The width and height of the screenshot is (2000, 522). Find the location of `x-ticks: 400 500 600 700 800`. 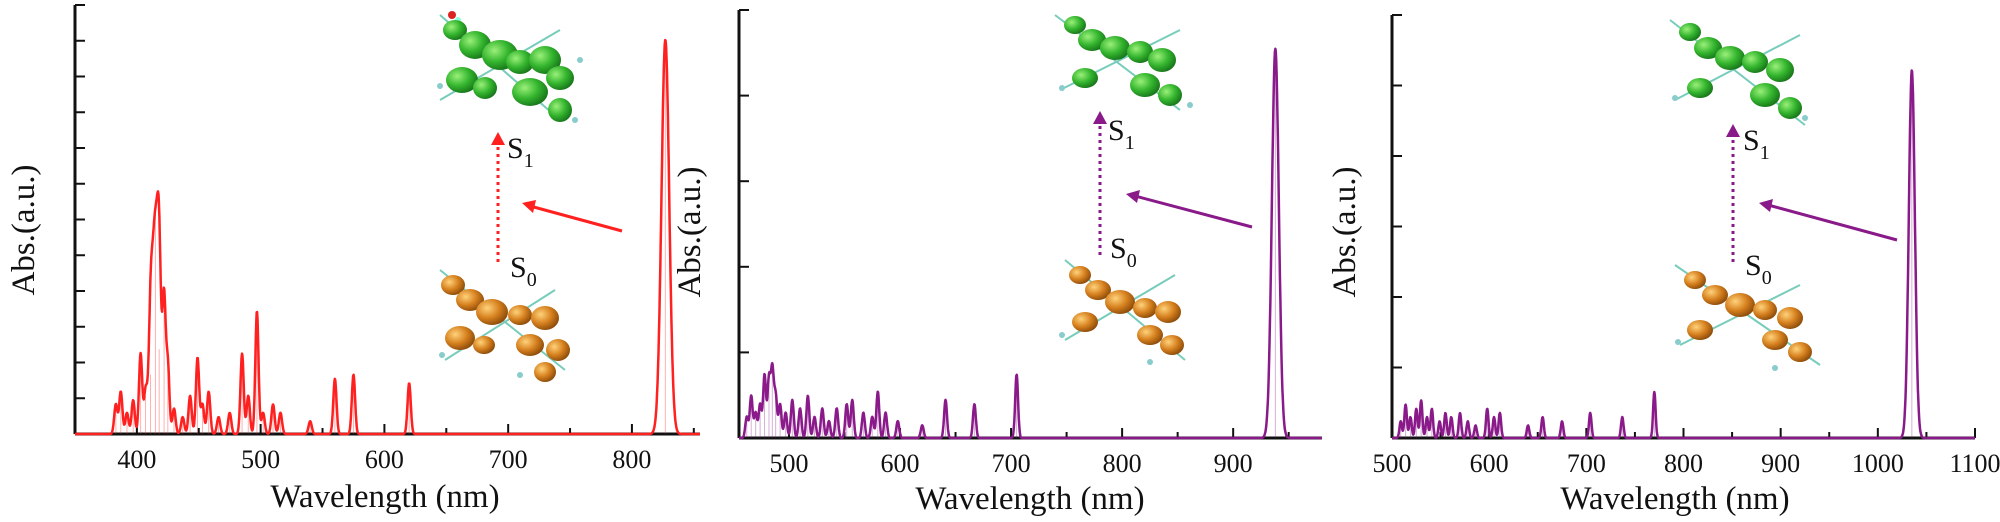

x-ticks: 400 500 600 700 800 is located at coordinates (384, 449).